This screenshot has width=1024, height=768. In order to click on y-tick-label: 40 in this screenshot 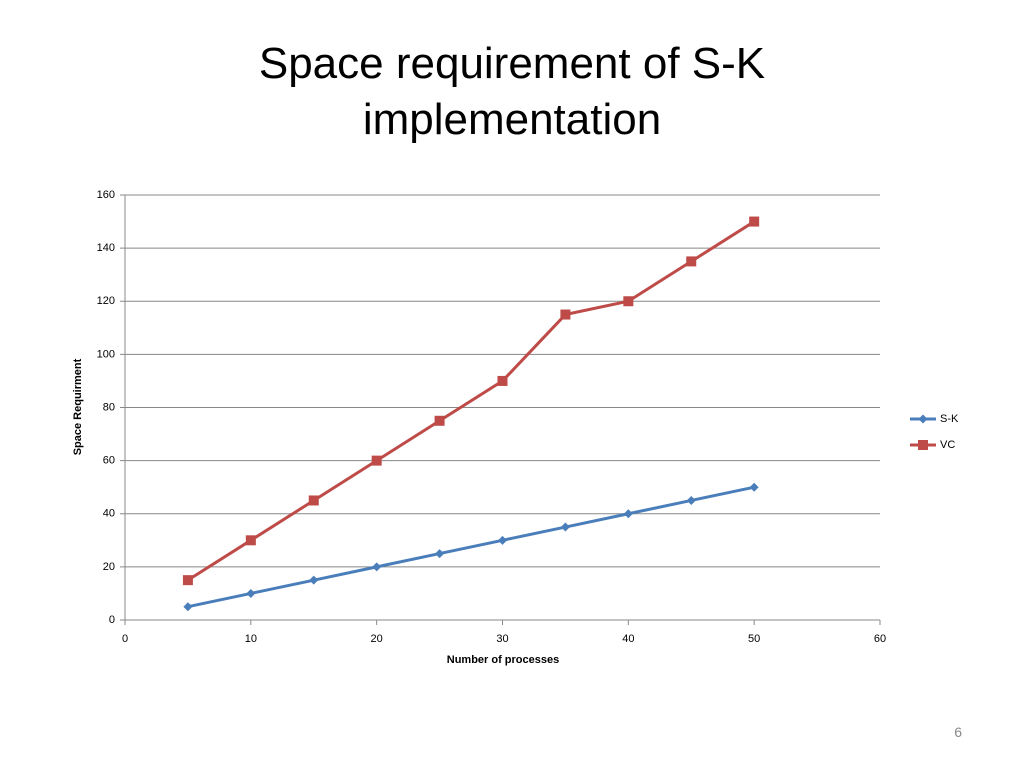, I will do `click(109, 514)`.